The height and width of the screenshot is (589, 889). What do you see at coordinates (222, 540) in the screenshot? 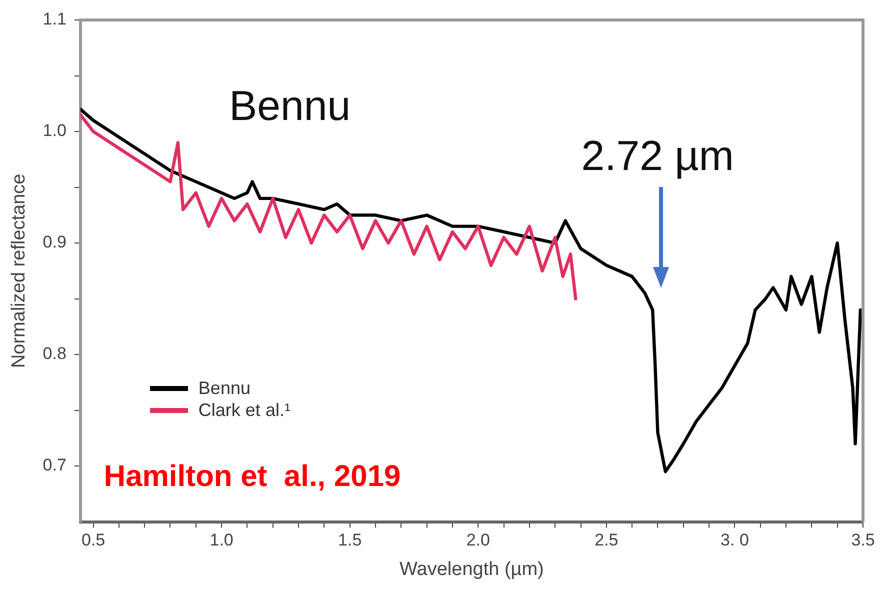
I see `x-tick-label: 1.0` at bounding box center [222, 540].